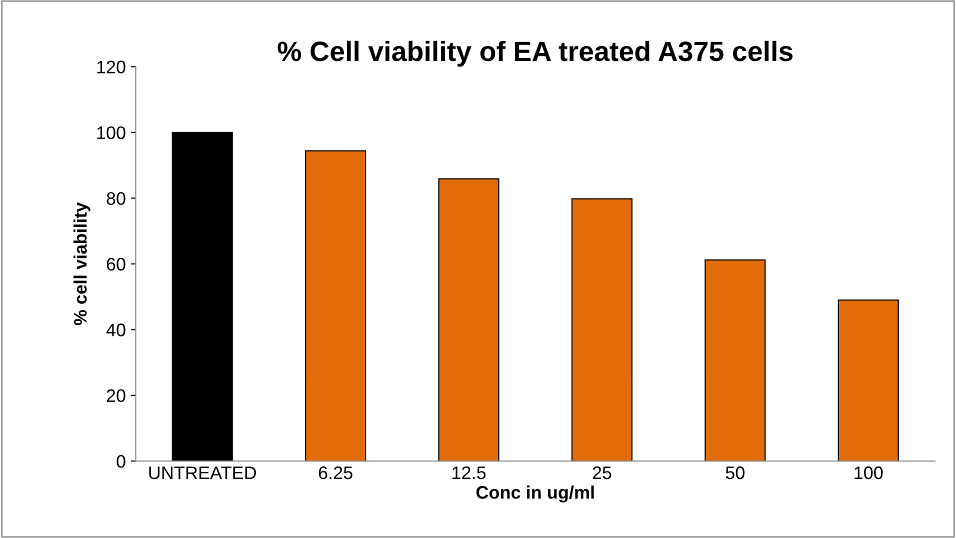  What do you see at coordinates (116, 395) in the screenshot?
I see `y-tick-label: 20` at bounding box center [116, 395].